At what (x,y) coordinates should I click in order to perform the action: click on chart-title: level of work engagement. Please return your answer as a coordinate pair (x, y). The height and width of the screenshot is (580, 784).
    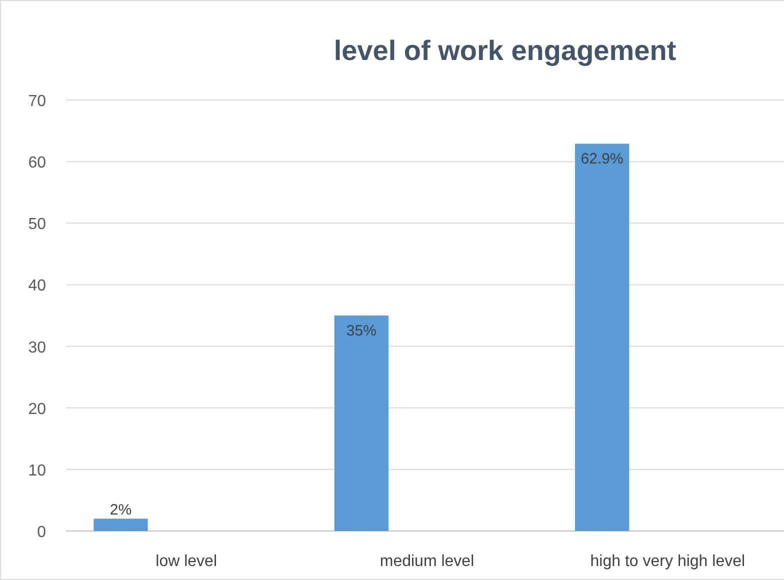
    Looking at the image, I should click on (505, 50).